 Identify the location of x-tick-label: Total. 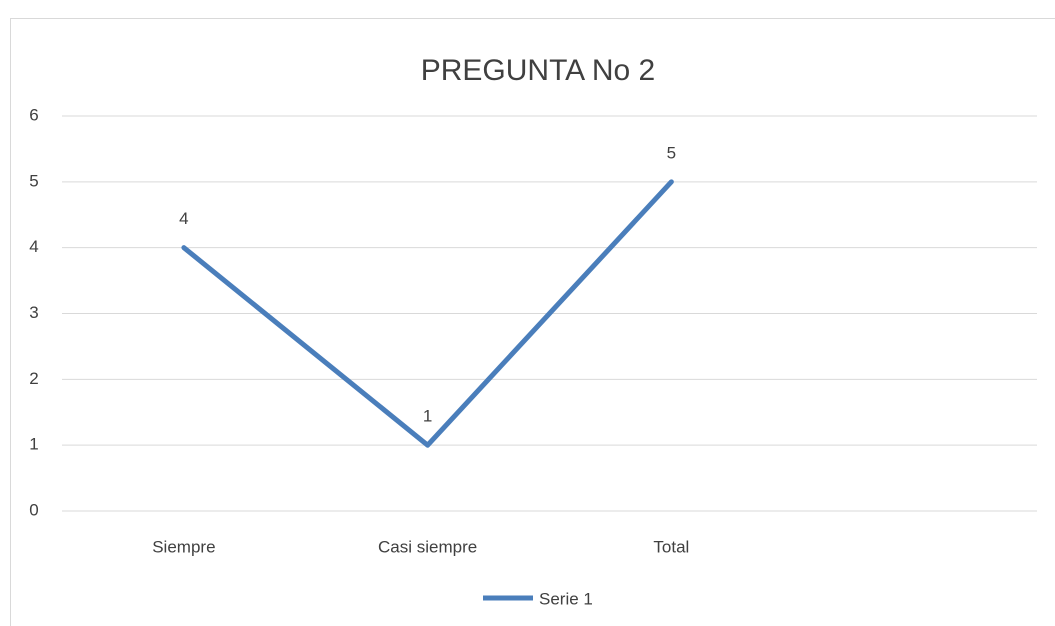
(671, 546).